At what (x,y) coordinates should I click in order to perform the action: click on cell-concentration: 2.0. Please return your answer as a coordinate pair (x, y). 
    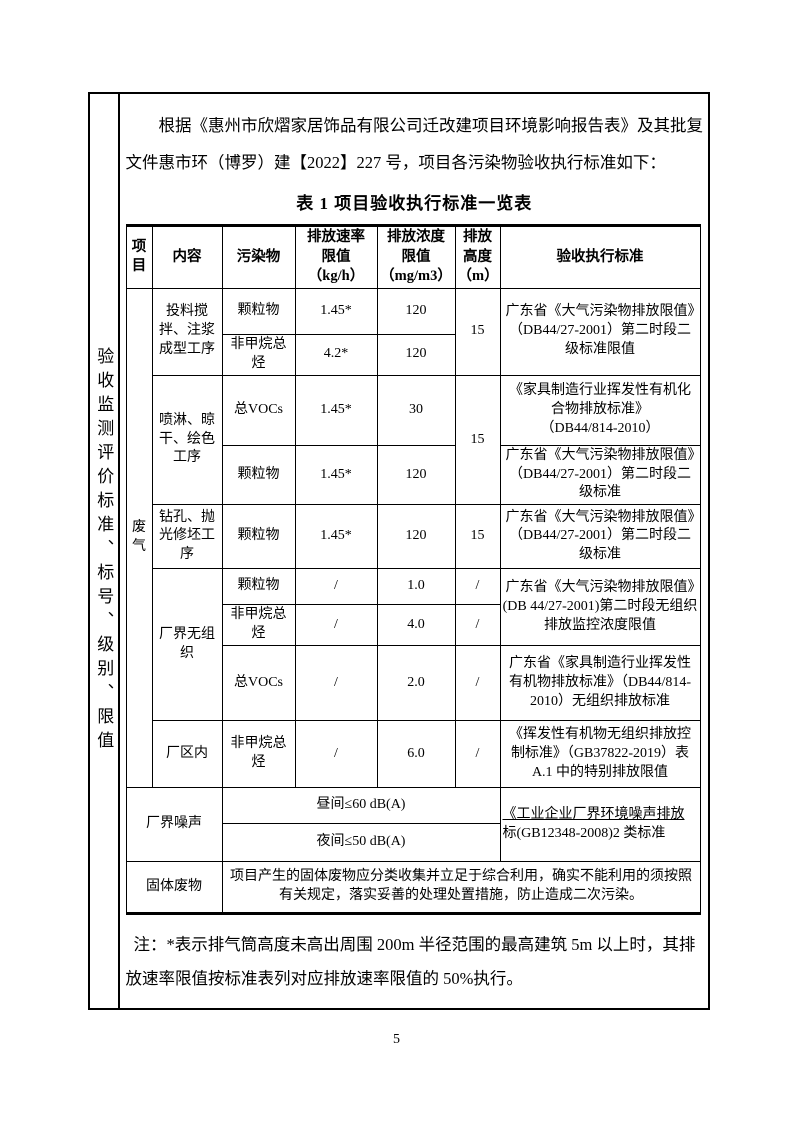
    Looking at the image, I should click on (416, 683).